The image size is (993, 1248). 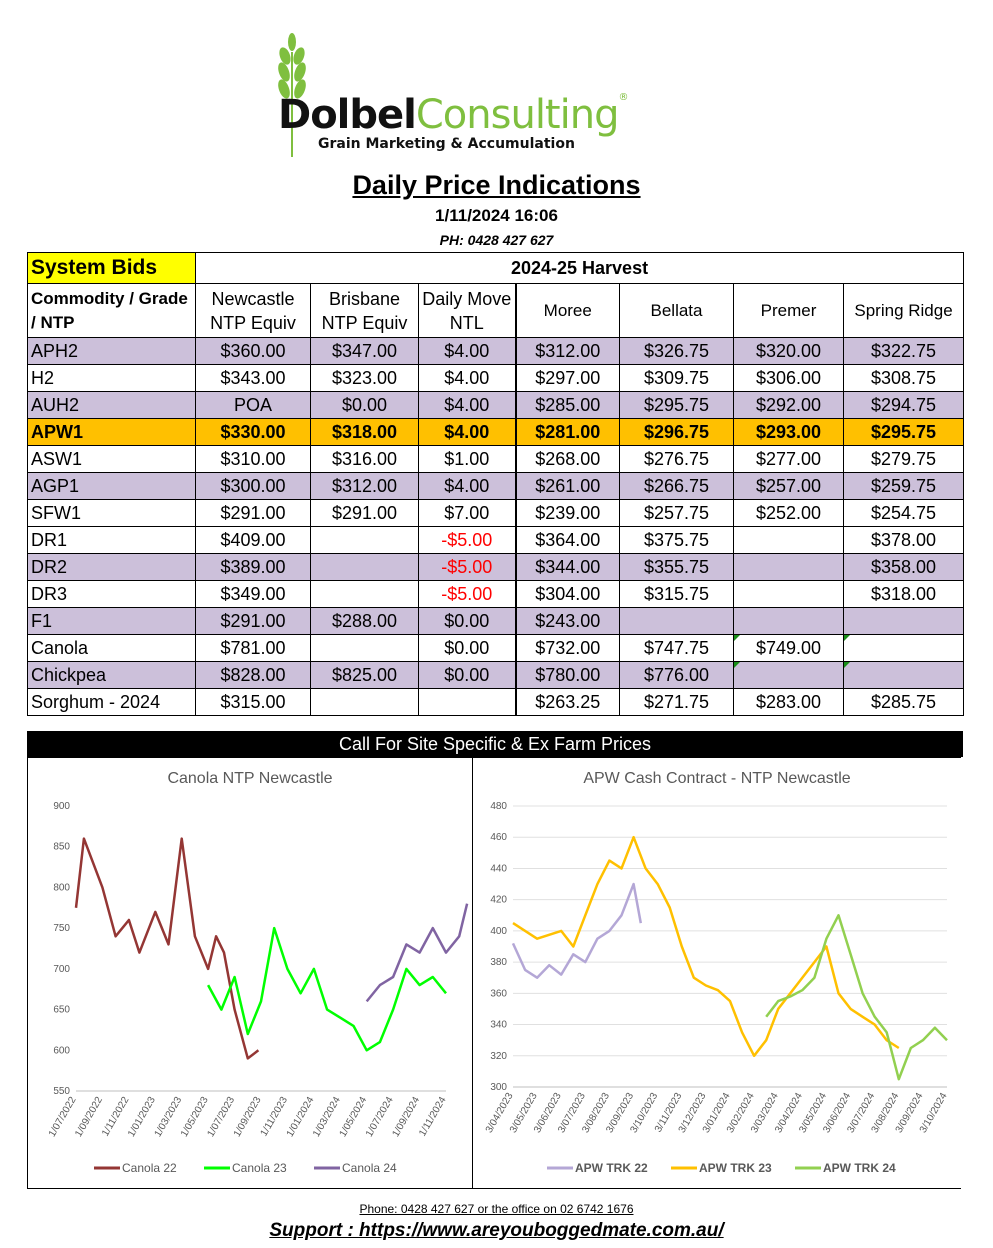 What do you see at coordinates (676, 648) in the screenshot?
I see `price-cell: $747.75` at bounding box center [676, 648].